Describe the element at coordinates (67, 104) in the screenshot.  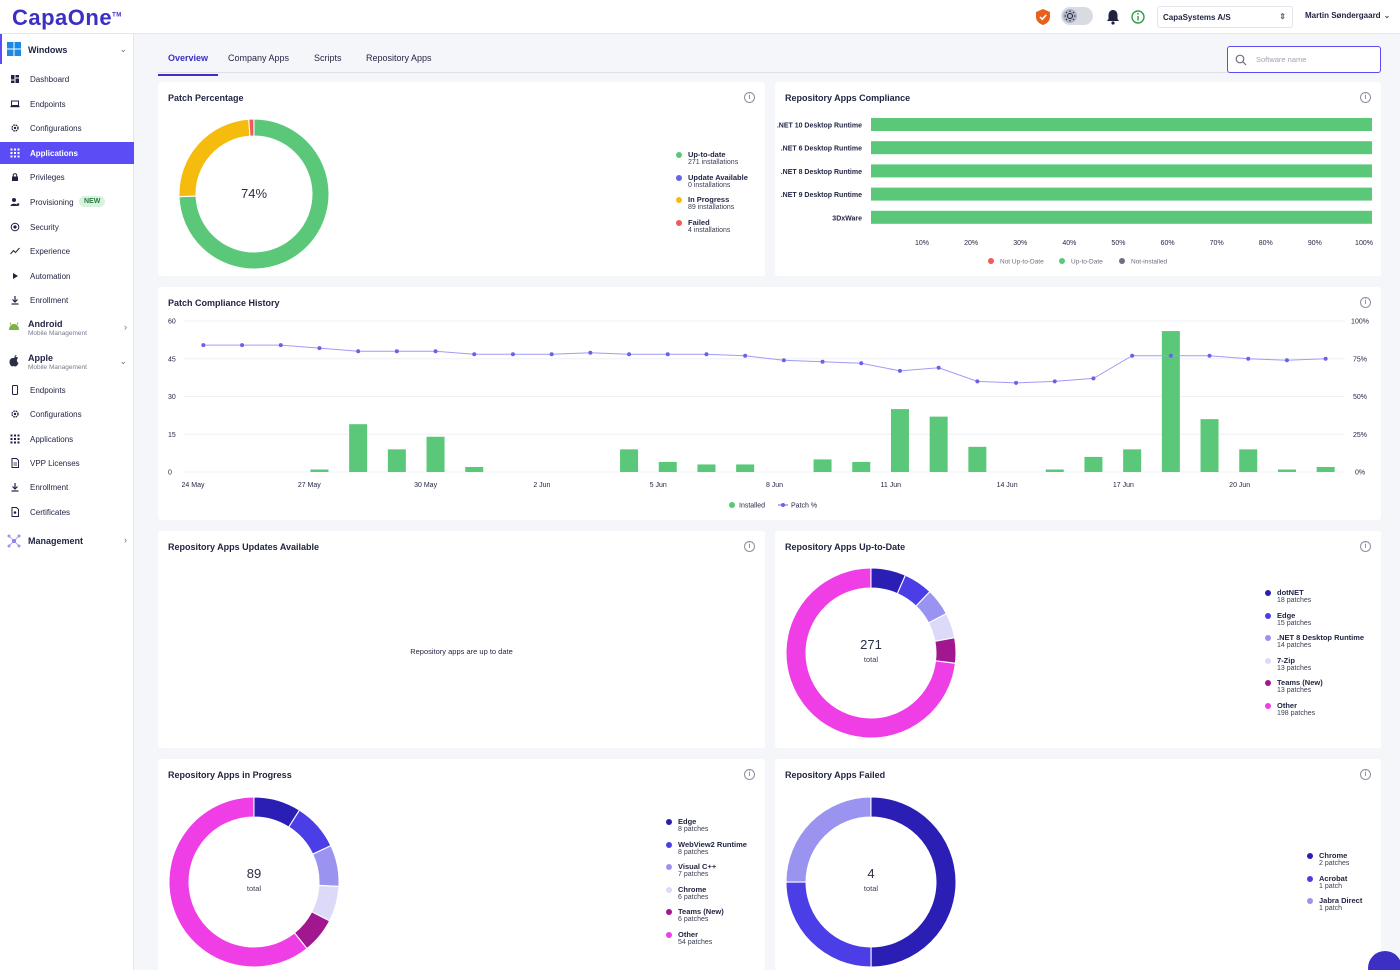
I see `sidebar-item-endpoints: Endpoints` at that location.